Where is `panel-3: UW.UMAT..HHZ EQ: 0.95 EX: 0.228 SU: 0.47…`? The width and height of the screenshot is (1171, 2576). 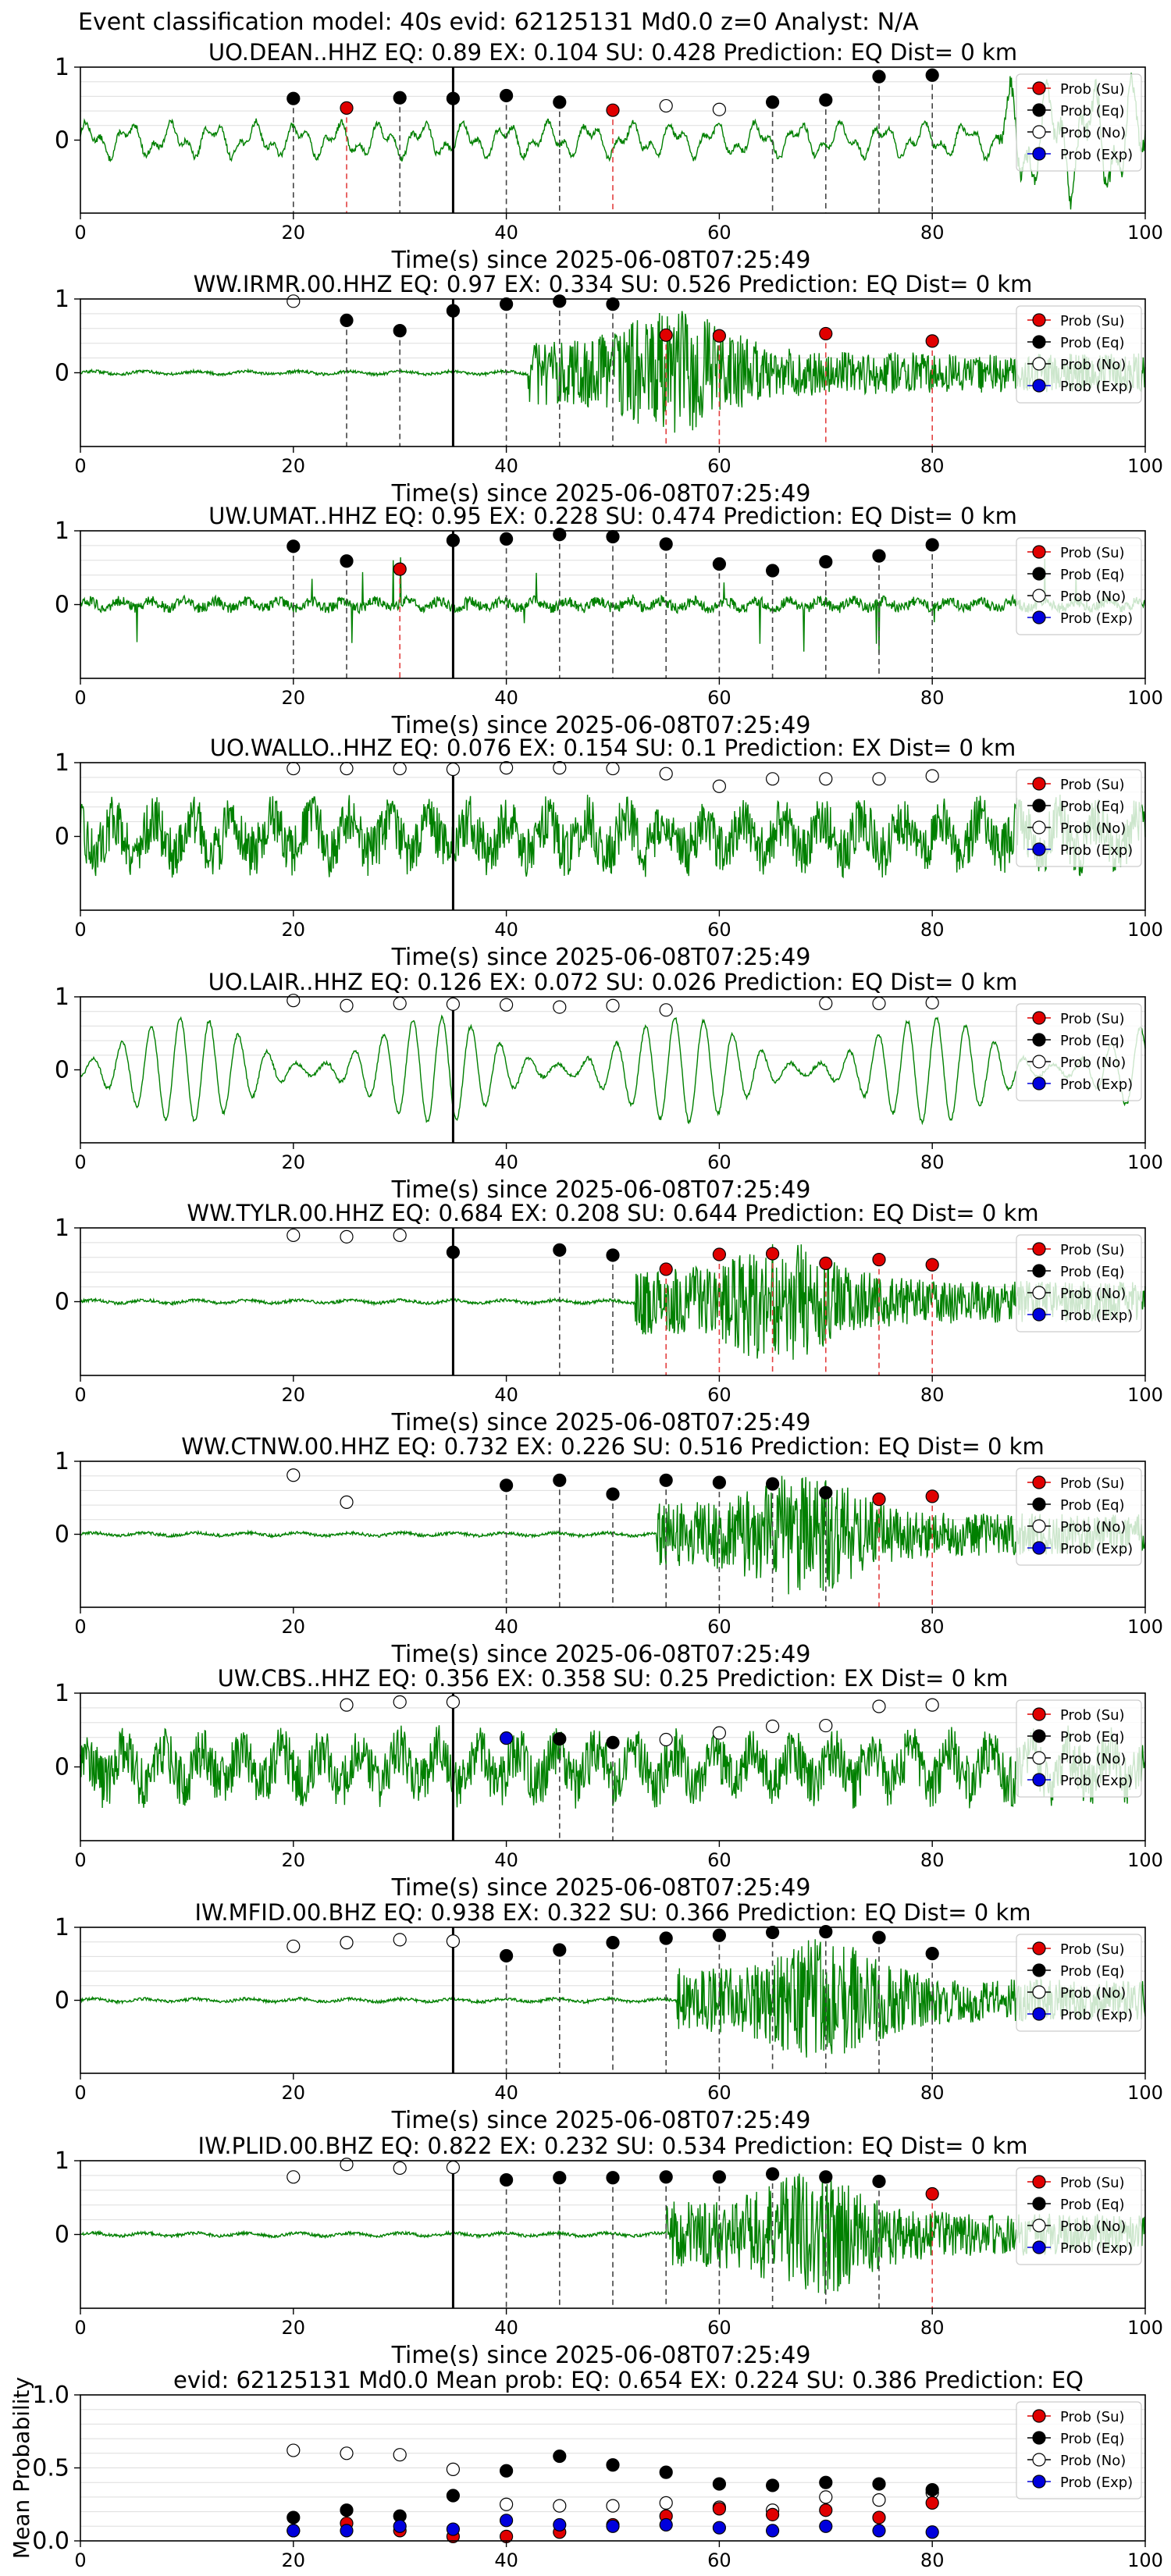 panel-3: UW.UMAT..HHZ EQ: 0.95 EX: 0.228 SU: 0.47… is located at coordinates (609, 621).